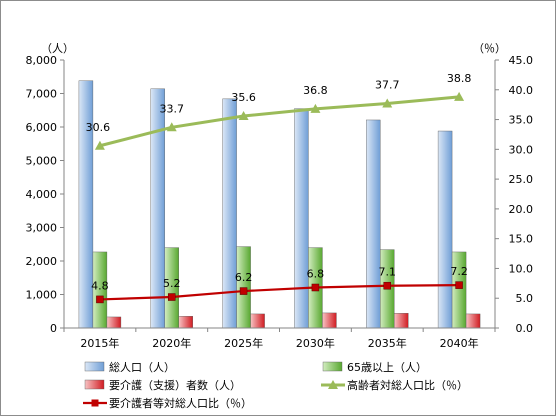  What do you see at coordinates (42, 194) in the screenshot?
I see `left-tick-label: 4,000` at bounding box center [42, 194].